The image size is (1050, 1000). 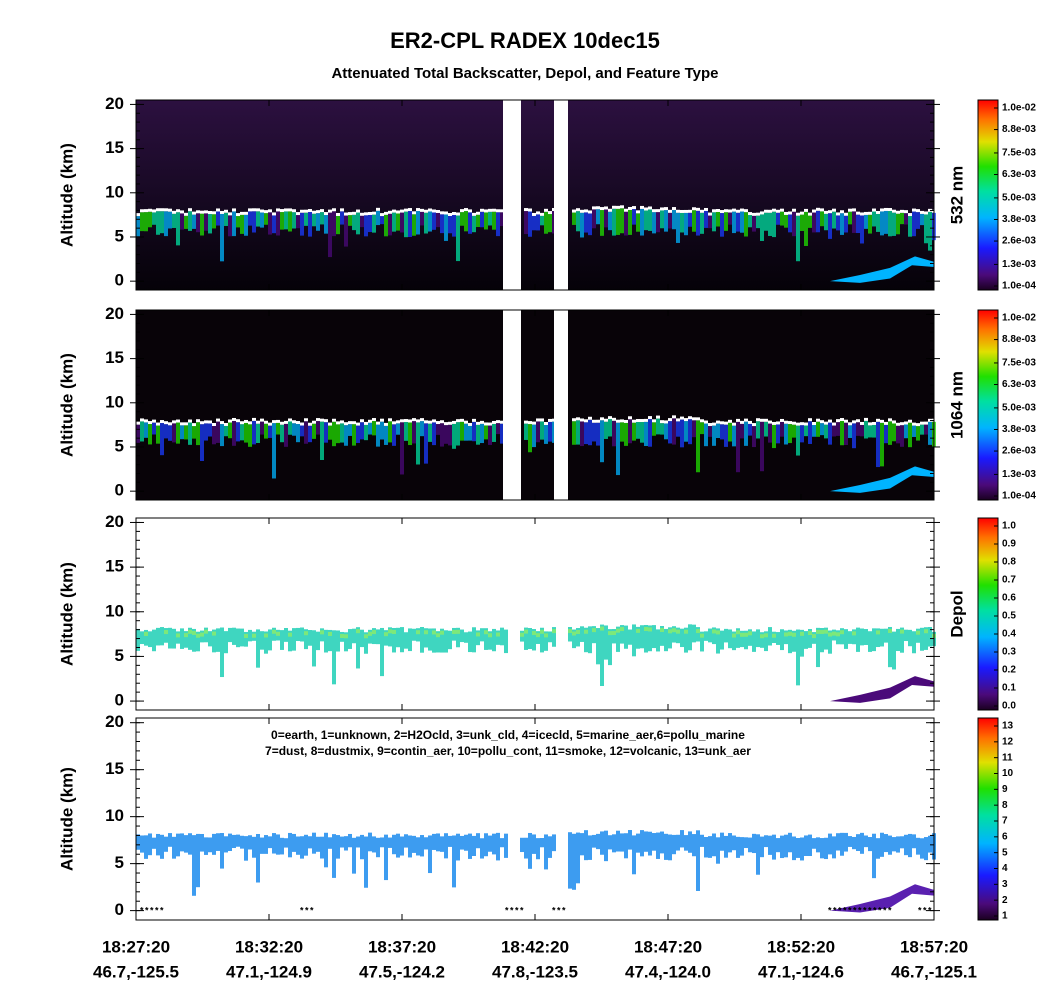 I want to click on colorbar-tick-label: 1.3e-03, so click(x=1019, y=474).